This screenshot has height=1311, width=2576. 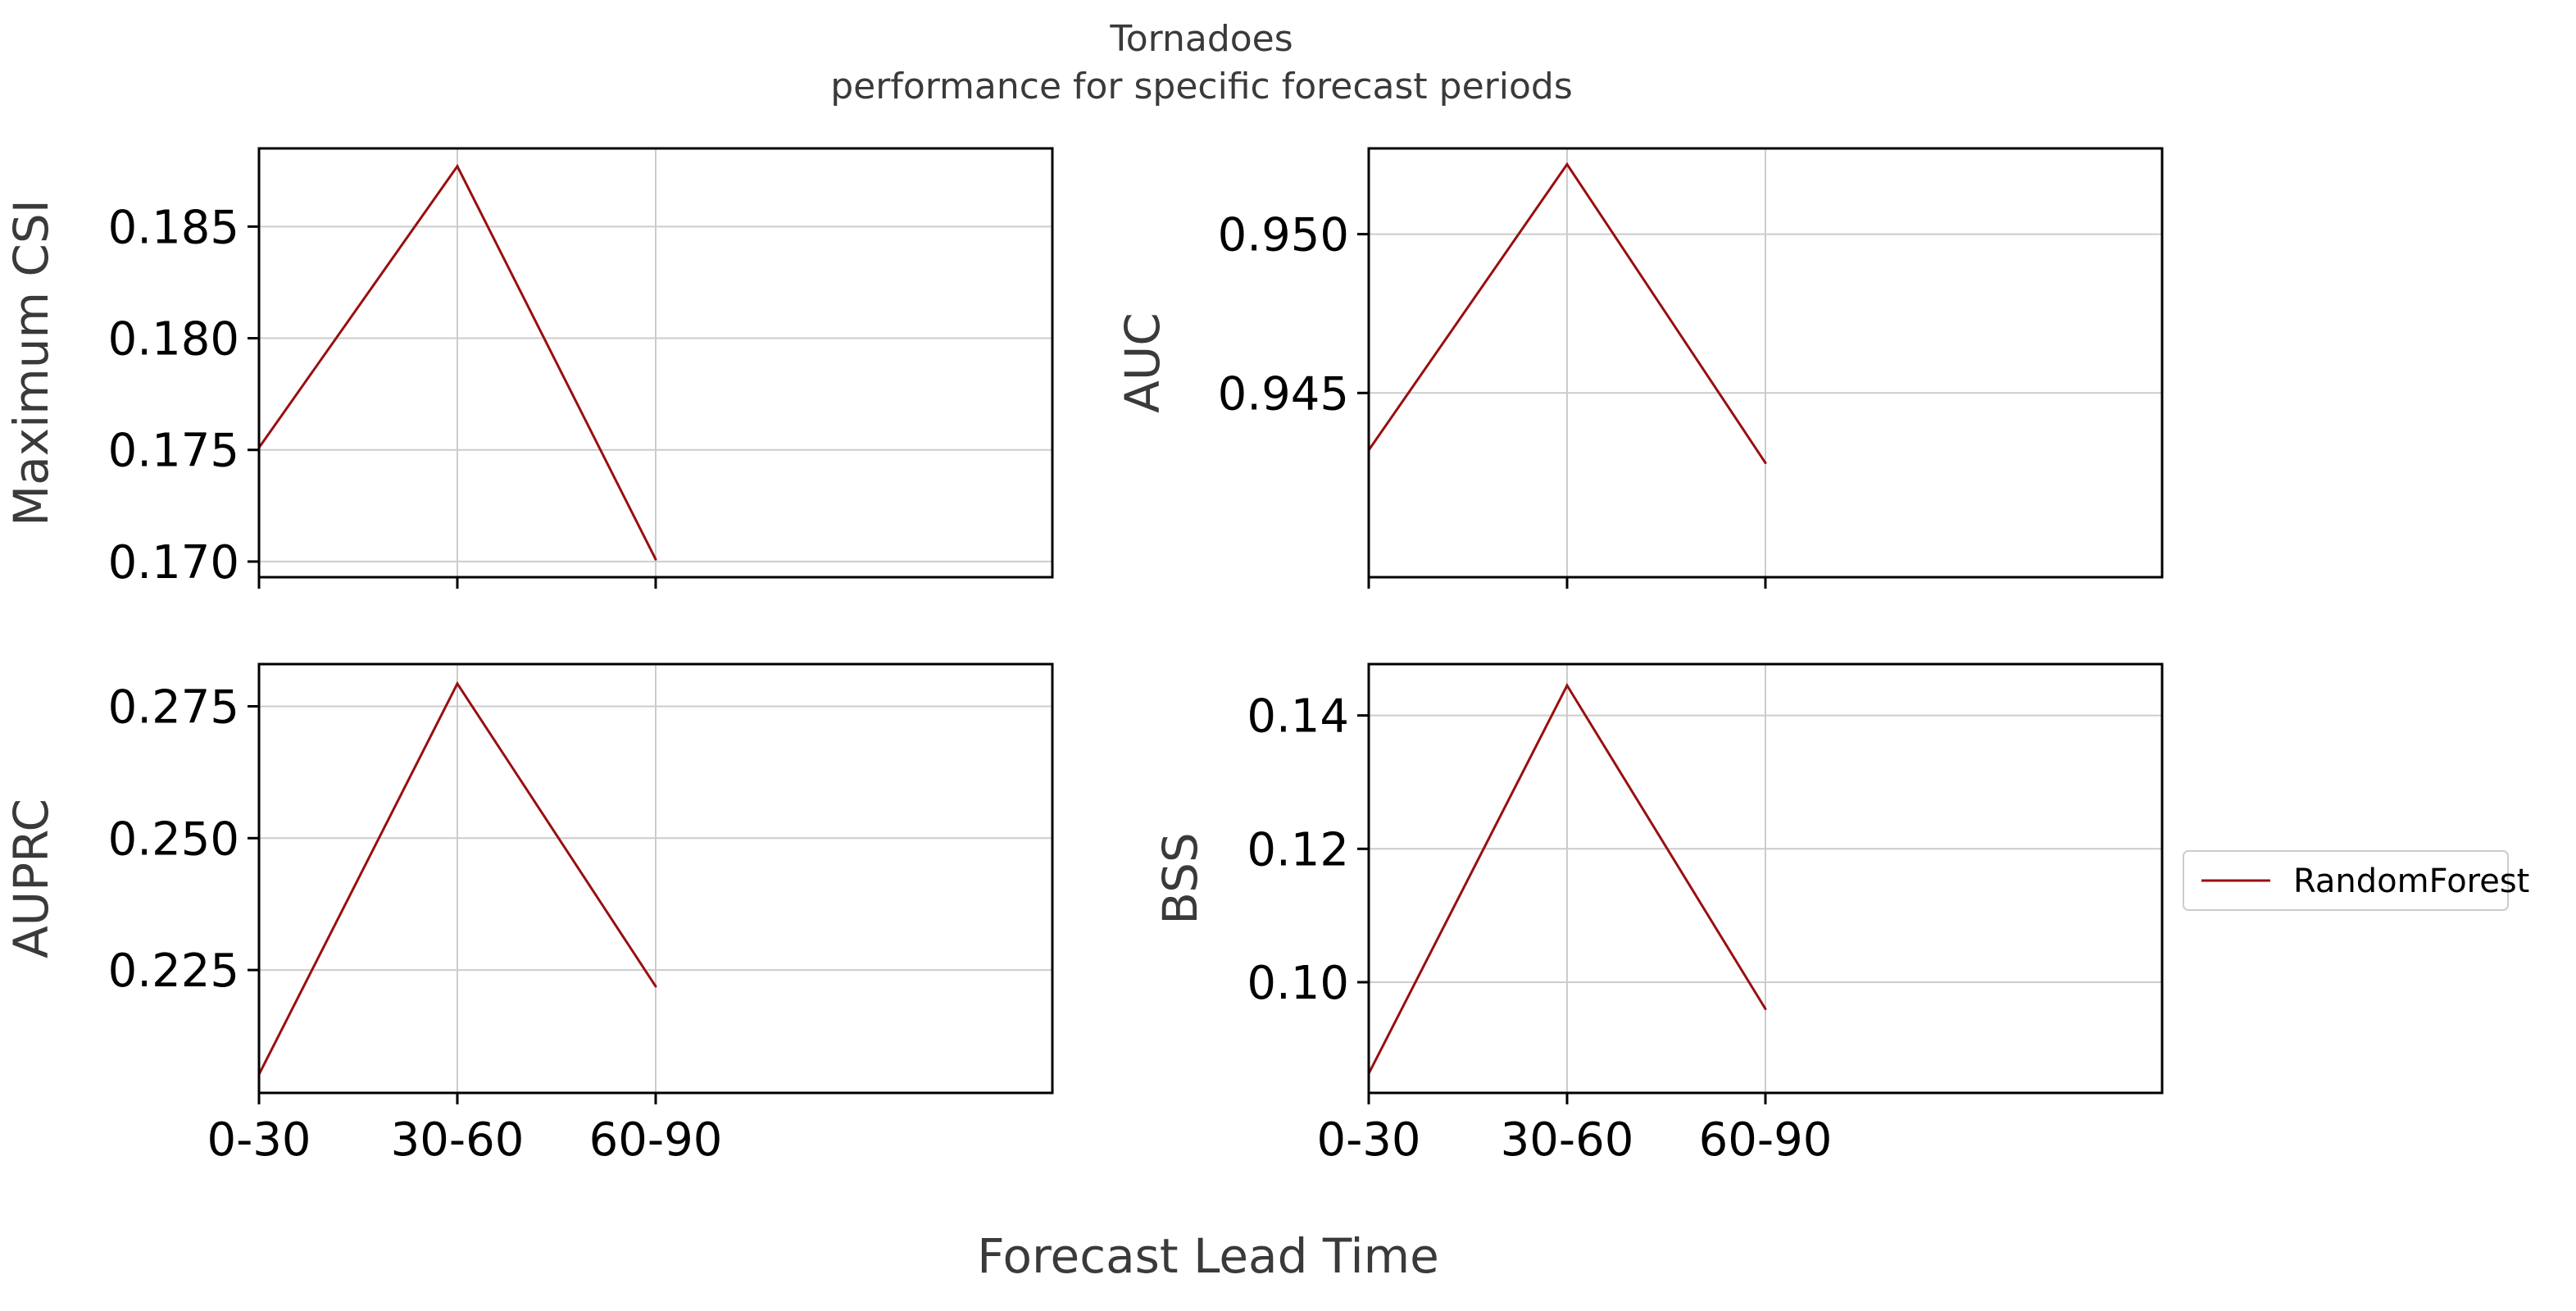 What do you see at coordinates (173, 707) in the screenshot?
I see `y-tick-label: 0.275` at bounding box center [173, 707].